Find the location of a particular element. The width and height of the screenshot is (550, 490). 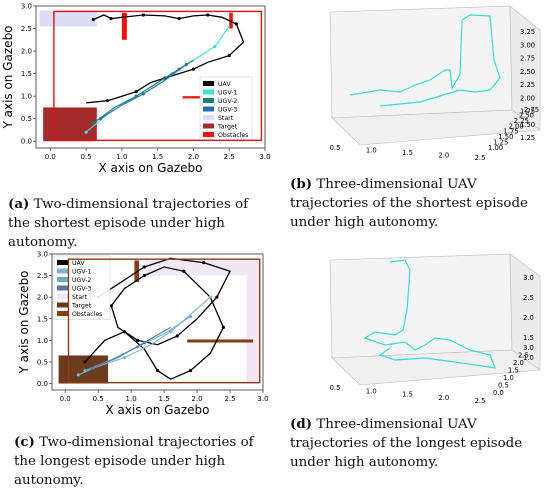

x-tick-label: 2.0 is located at coordinates (443, 156).